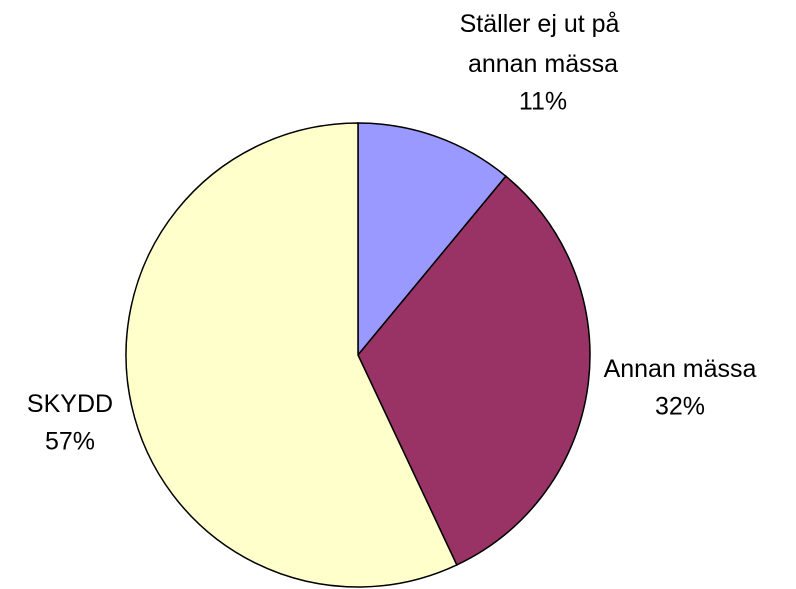 The image size is (796, 589). Describe the element at coordinates (70, 404) in the screenshot. I see `slice-label: SKYDD` at that location.